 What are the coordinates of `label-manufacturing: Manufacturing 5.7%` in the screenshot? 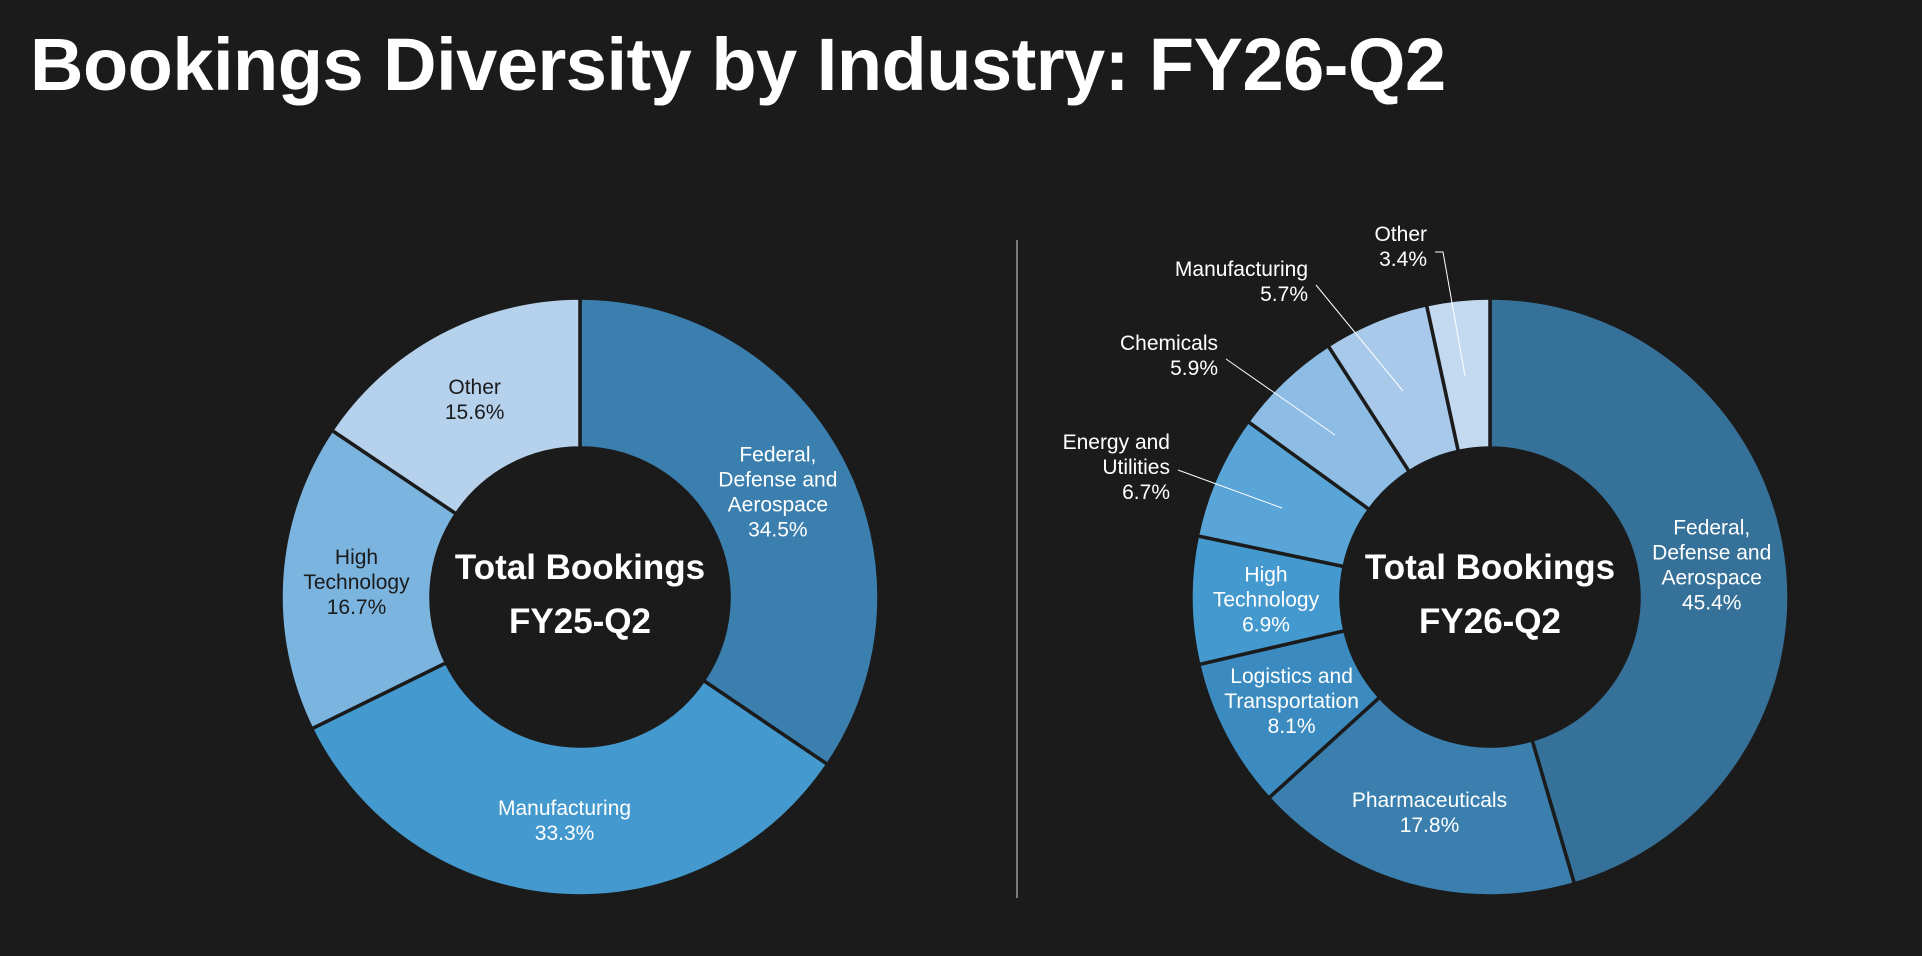 It's located at (1241, 282).